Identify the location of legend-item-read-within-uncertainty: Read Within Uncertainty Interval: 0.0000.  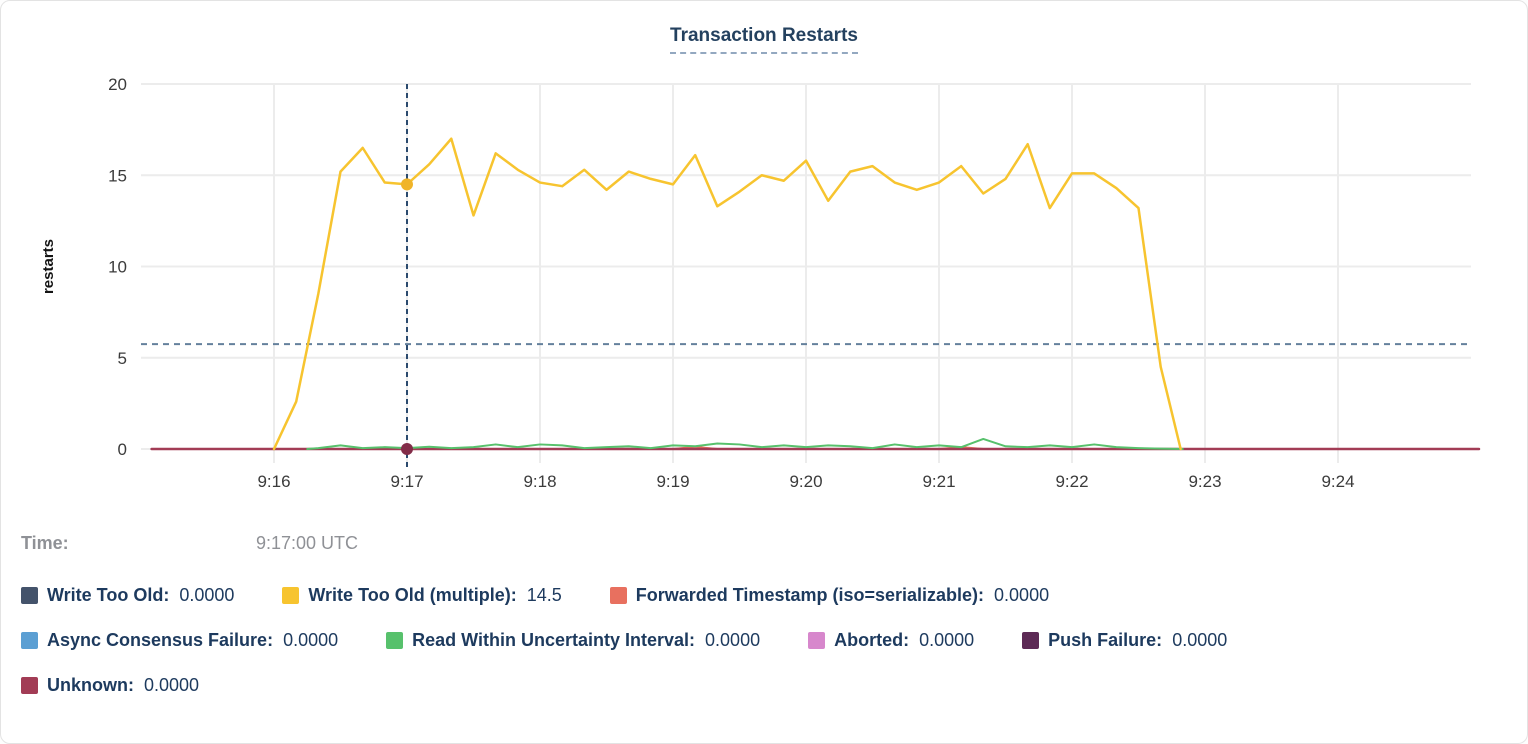
(573, 640).